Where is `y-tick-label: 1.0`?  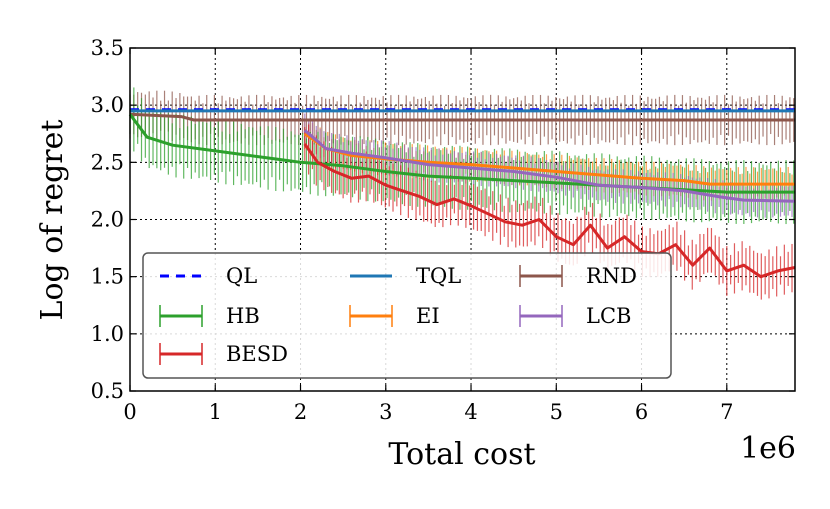
y-tick-label: 1.0 is located at coordinates (107, 334).